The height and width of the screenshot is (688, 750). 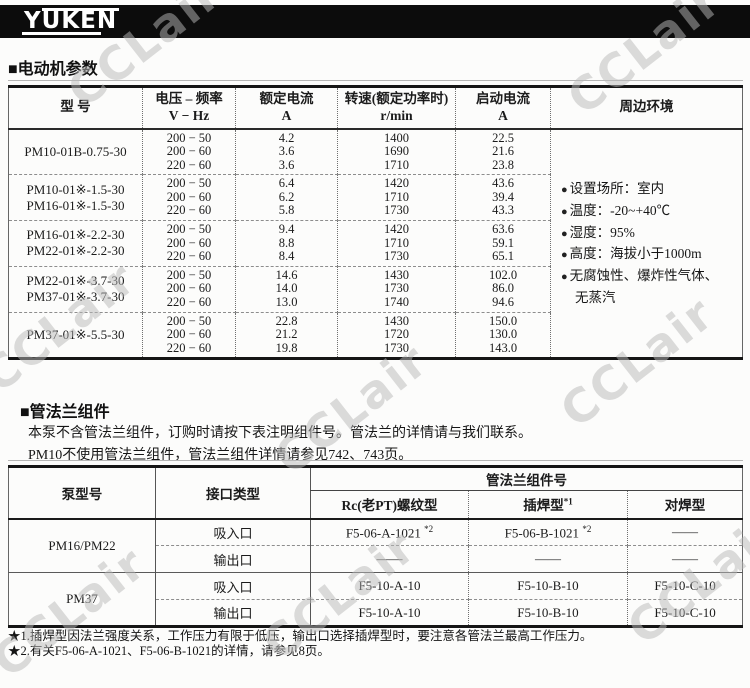 I want to click on table-row: 输出口 F5-10-A-10 F5-10-B-10 F5-10-C-10, so click(x=376, y=613).